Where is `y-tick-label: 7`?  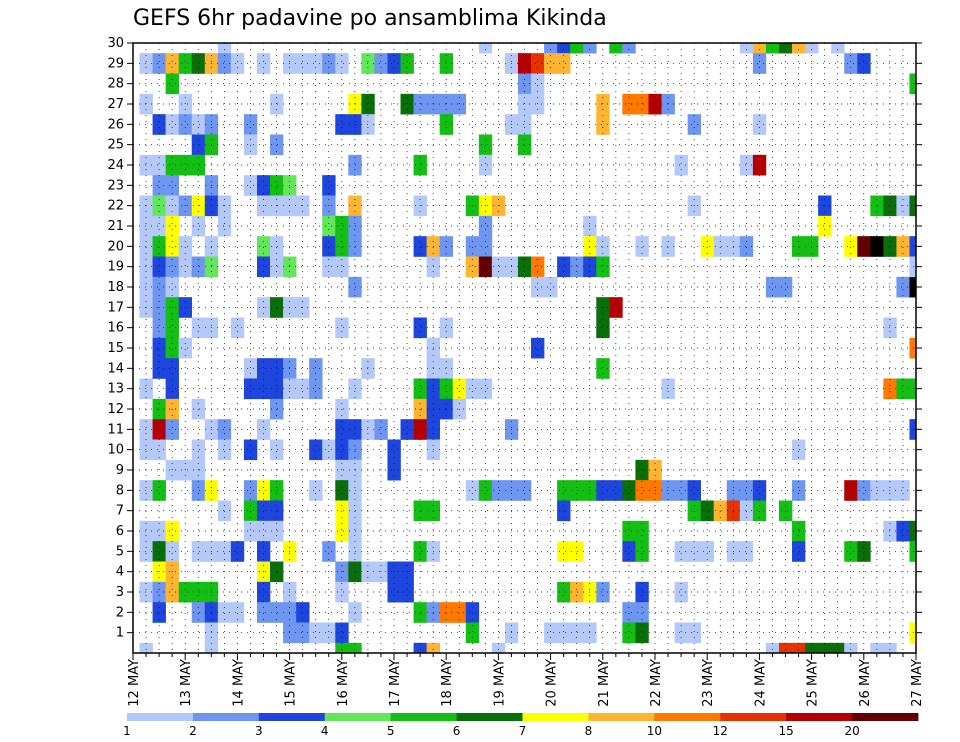 y-tick-label: 7 is located at coordinates (120, 511).